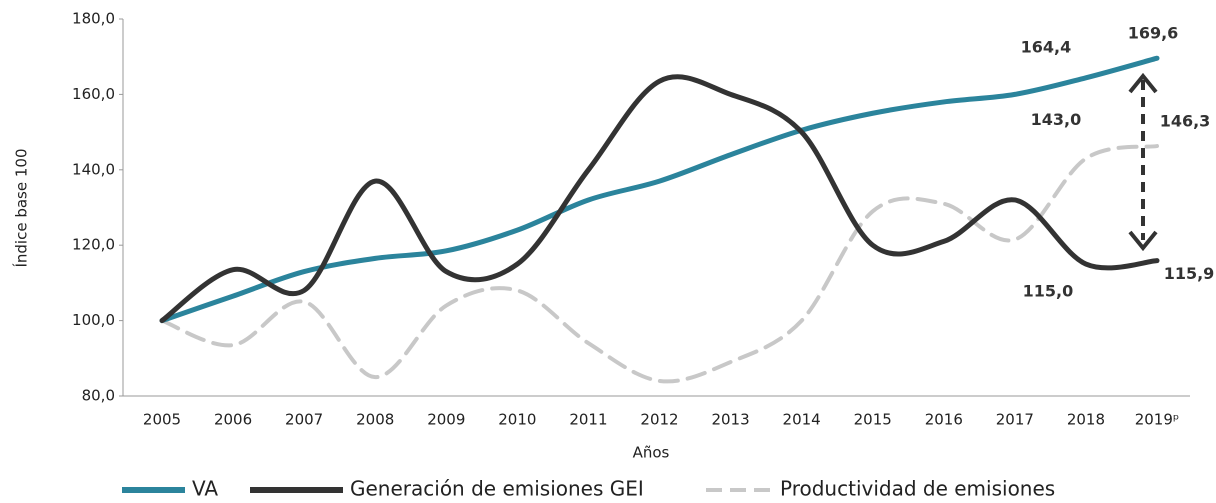  Describe the element at coordinates (1086, 420) in the screenshot. I see `x-tick-label: 2018` at that location.